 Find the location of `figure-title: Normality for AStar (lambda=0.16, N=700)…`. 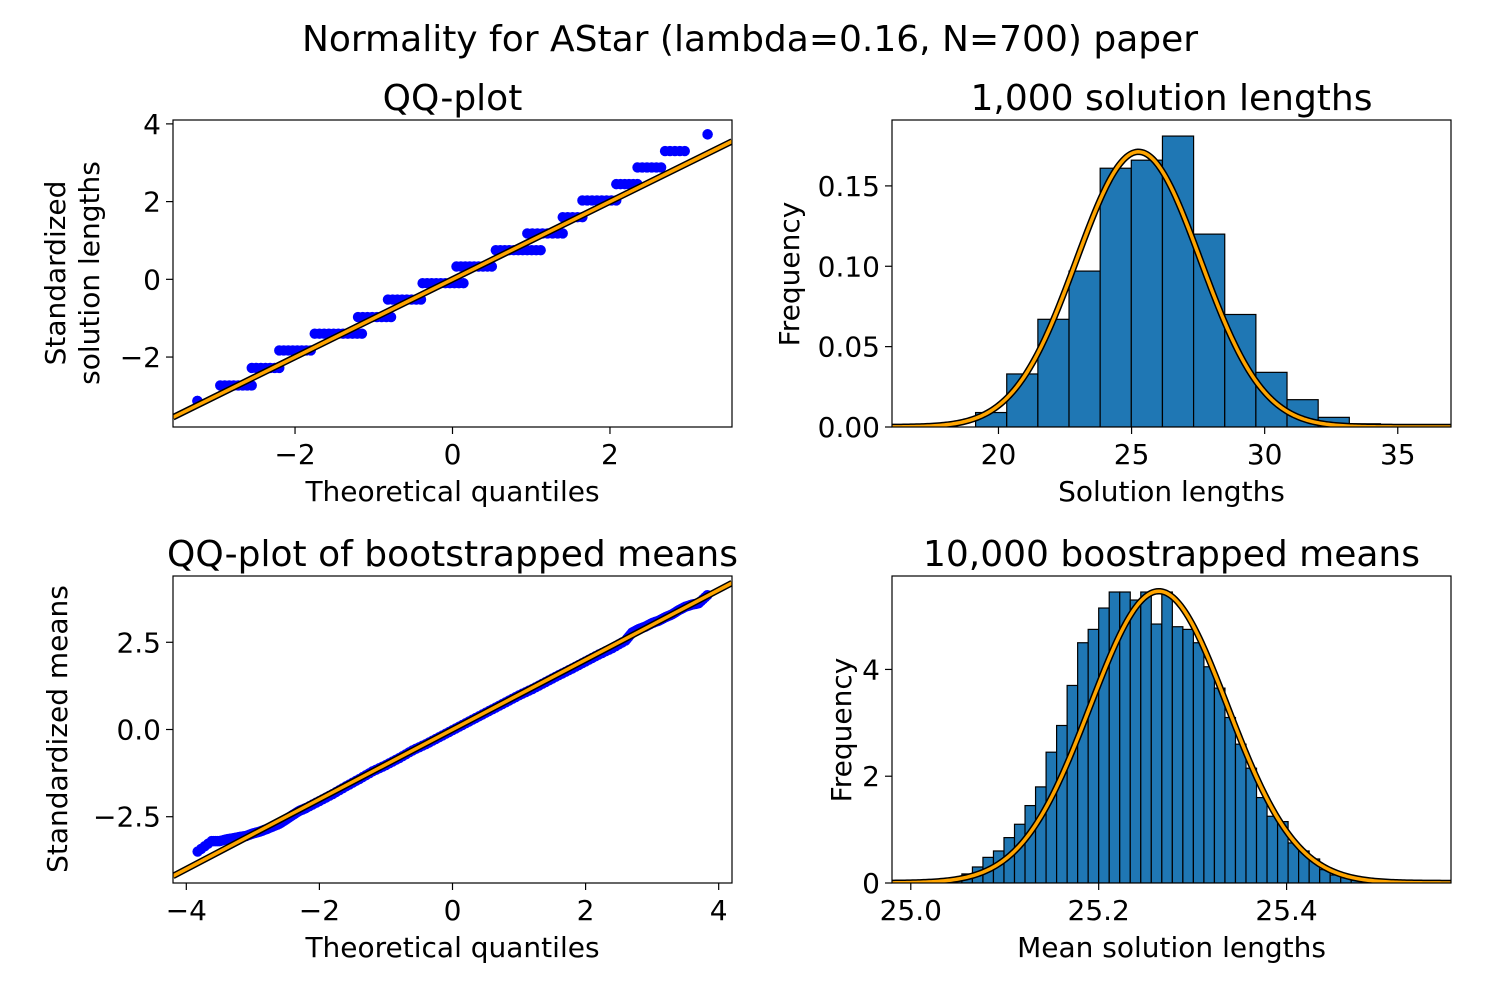

figure-title: Normality for AStar (lambda=0.16, N=700)… is located at coordinates (750, 39).